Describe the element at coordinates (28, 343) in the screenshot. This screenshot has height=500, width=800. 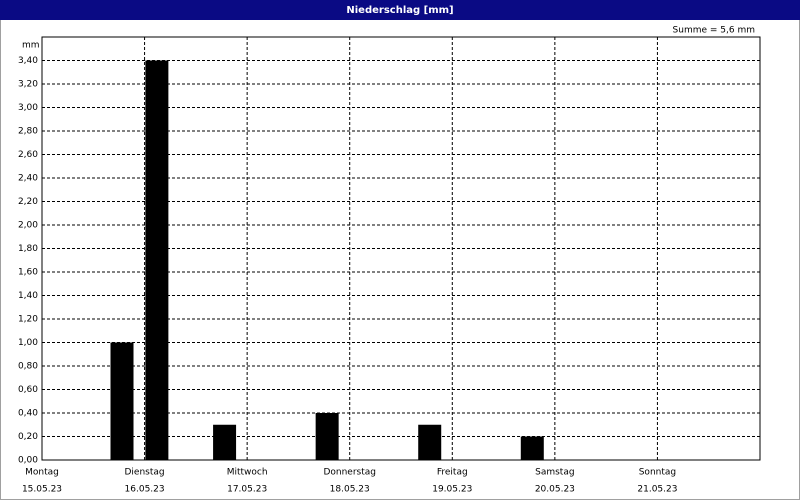
I see `y-tick-label: 1,00` at that location.